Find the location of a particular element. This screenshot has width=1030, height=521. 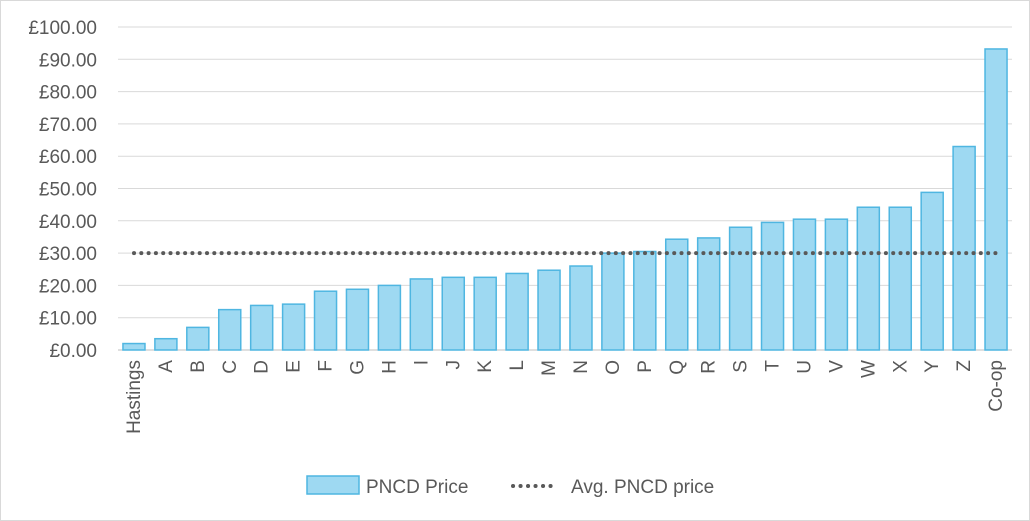

x-tick-label: Co-op is located at coordinates (996, 386).